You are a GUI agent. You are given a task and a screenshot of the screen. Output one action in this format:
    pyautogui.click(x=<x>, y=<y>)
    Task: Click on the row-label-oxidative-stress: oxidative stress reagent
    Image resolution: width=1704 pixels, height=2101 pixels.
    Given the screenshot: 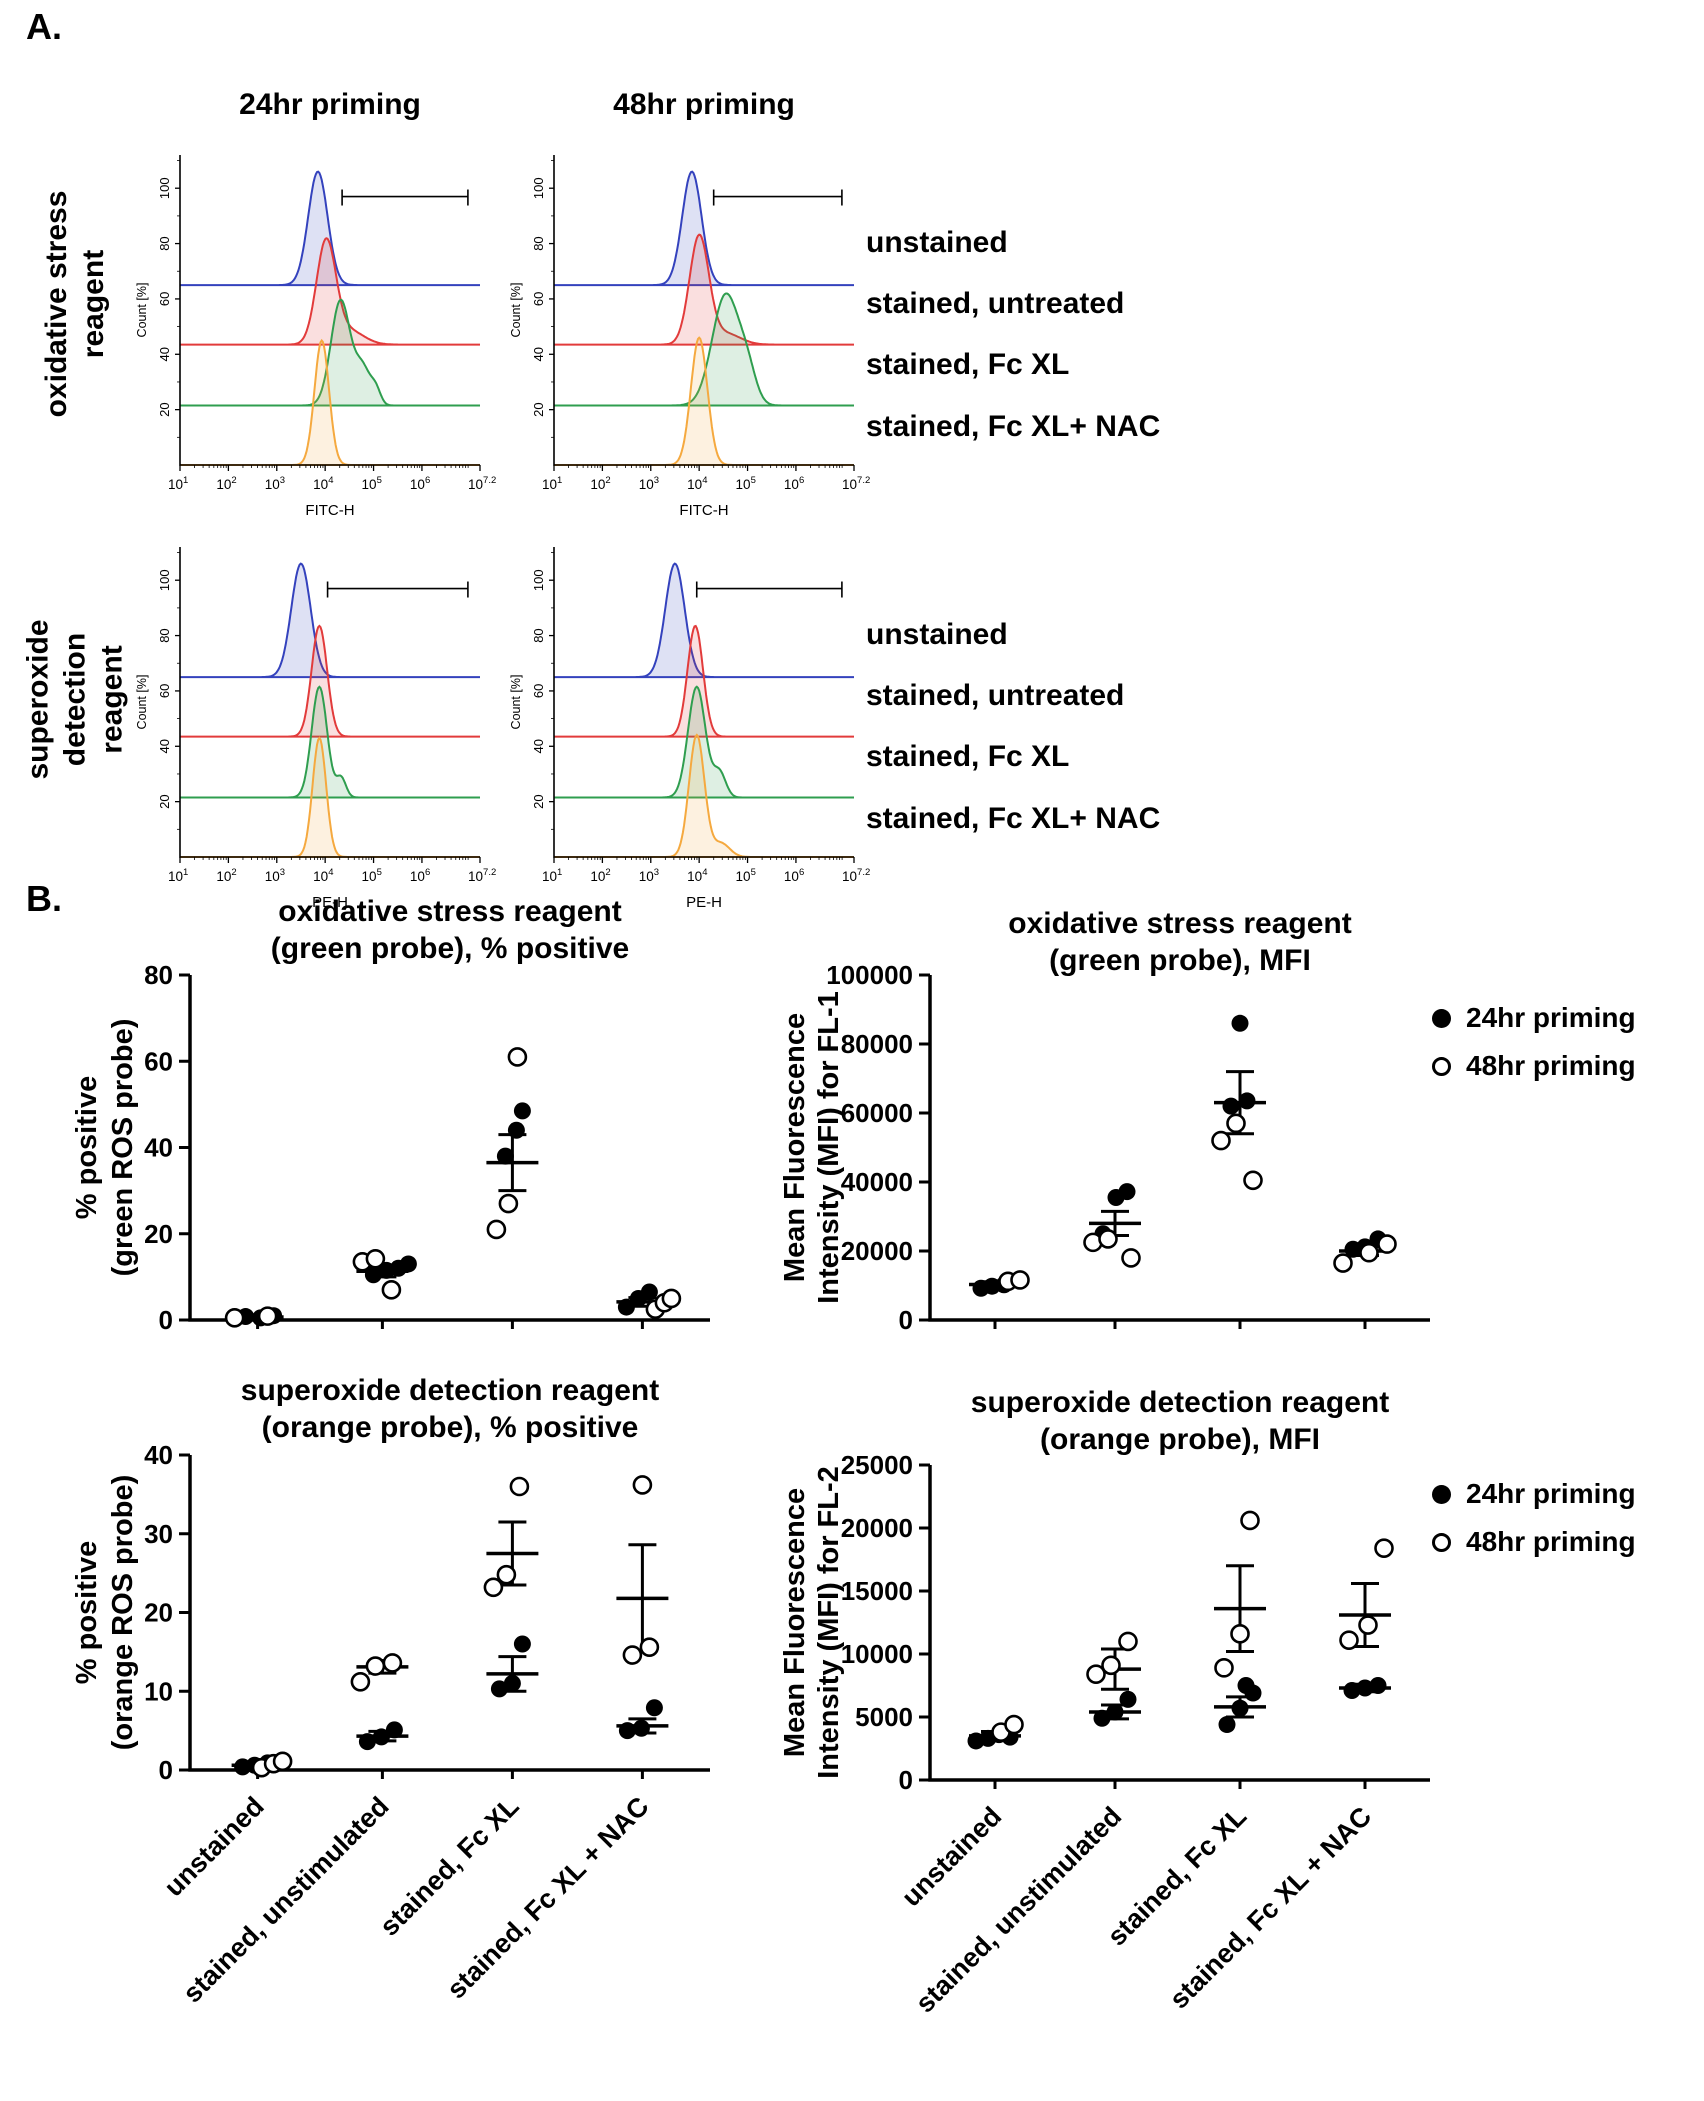 What is the action you would take?
    pyautogui.click(x=75, y=304)
    